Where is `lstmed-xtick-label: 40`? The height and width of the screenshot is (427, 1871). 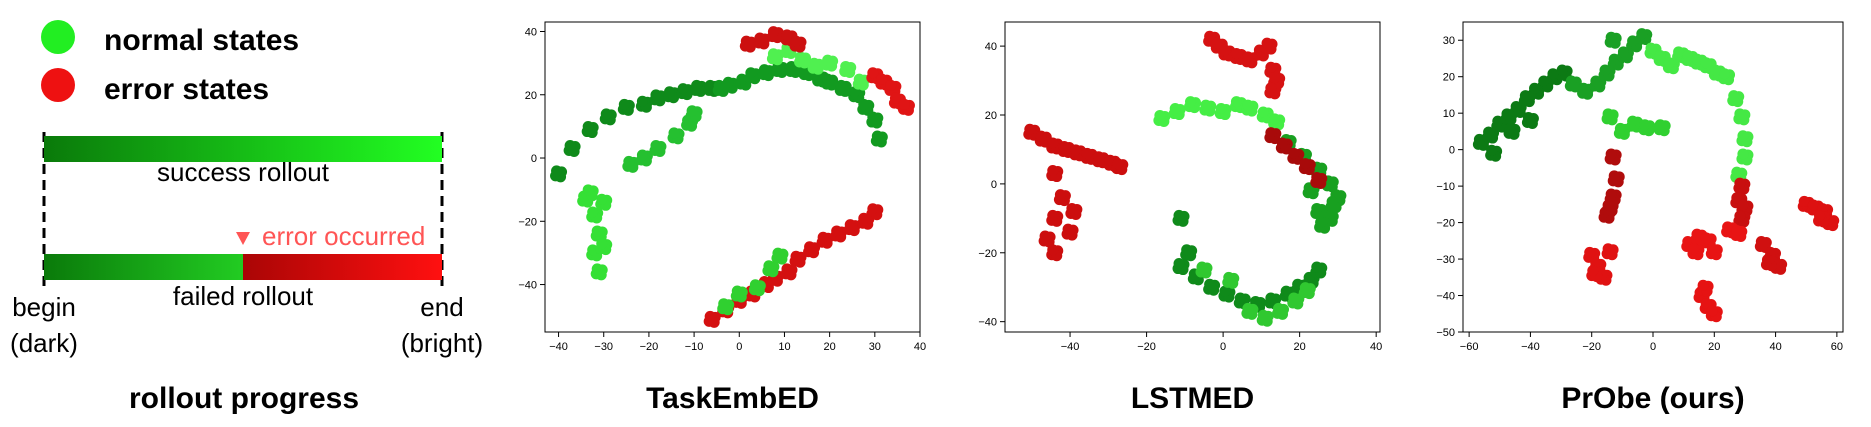
lstmed-xtick-label: 40 is located at coordinates (1376, 347).